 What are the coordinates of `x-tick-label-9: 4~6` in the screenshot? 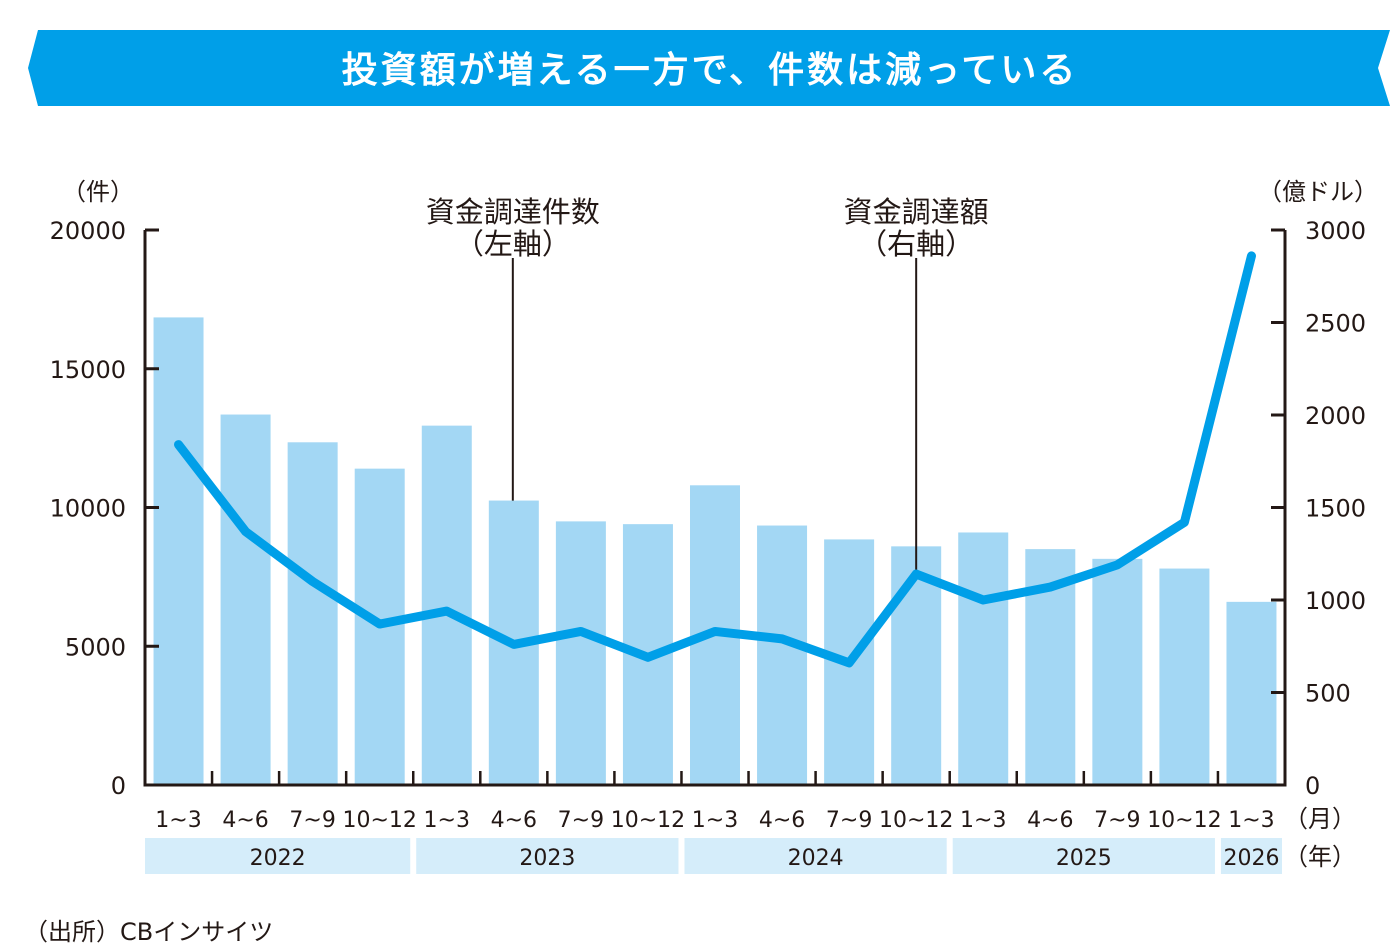 It's located at (782, 820).